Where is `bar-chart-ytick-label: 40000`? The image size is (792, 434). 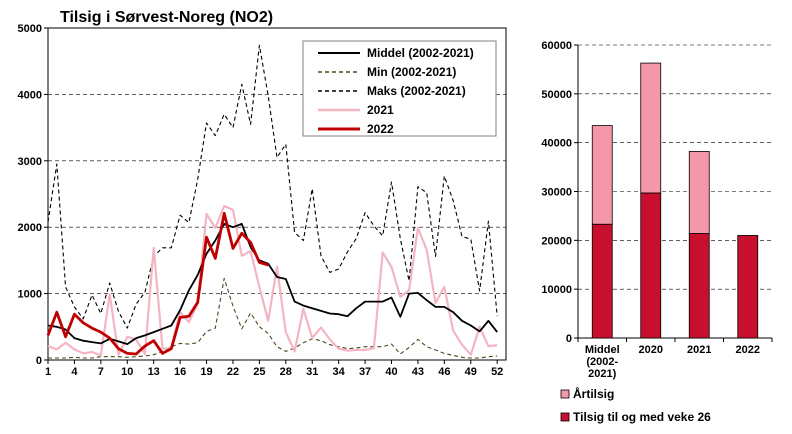
bar-chart-ytick-label: 40000 is located at coordinates (556, 144).